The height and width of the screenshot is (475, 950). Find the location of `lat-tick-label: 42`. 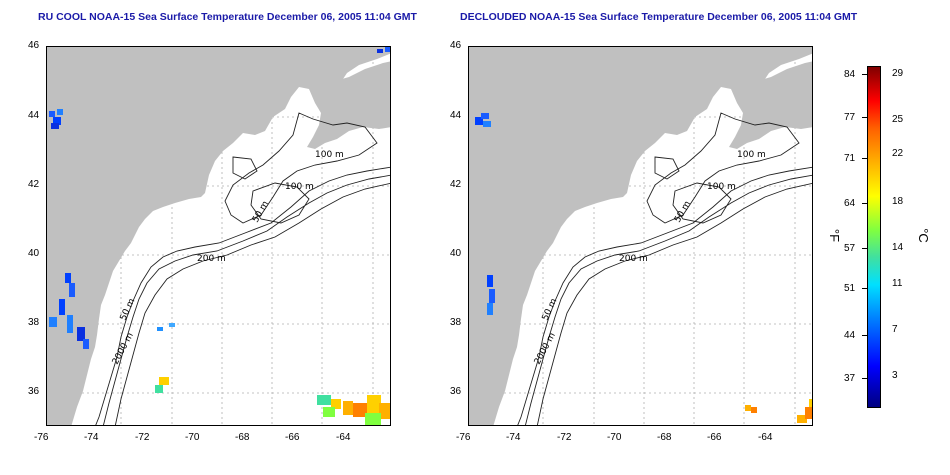

lat-tick-label: 42 is located at coordinates (456, 184).